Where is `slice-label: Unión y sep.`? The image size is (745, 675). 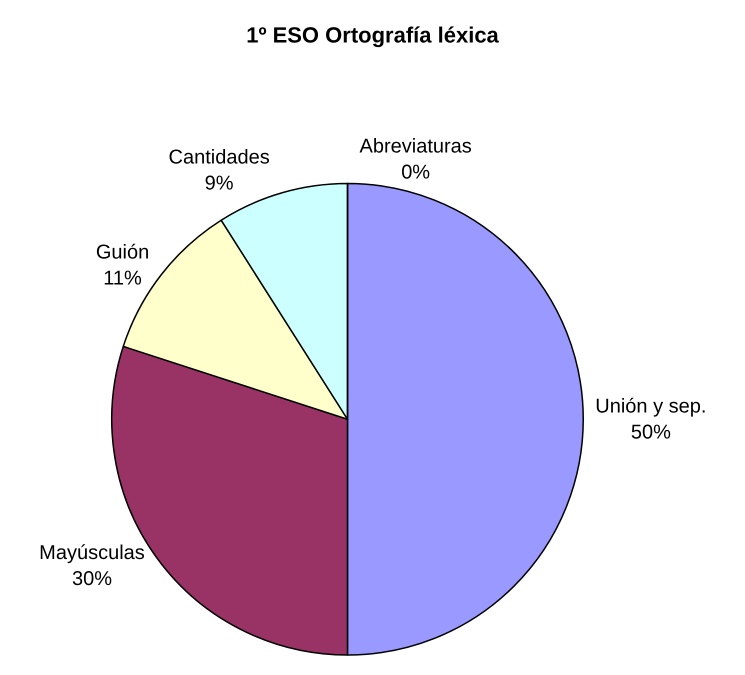
slice-label: Unión y sep. is located at coordinates (650, 406).